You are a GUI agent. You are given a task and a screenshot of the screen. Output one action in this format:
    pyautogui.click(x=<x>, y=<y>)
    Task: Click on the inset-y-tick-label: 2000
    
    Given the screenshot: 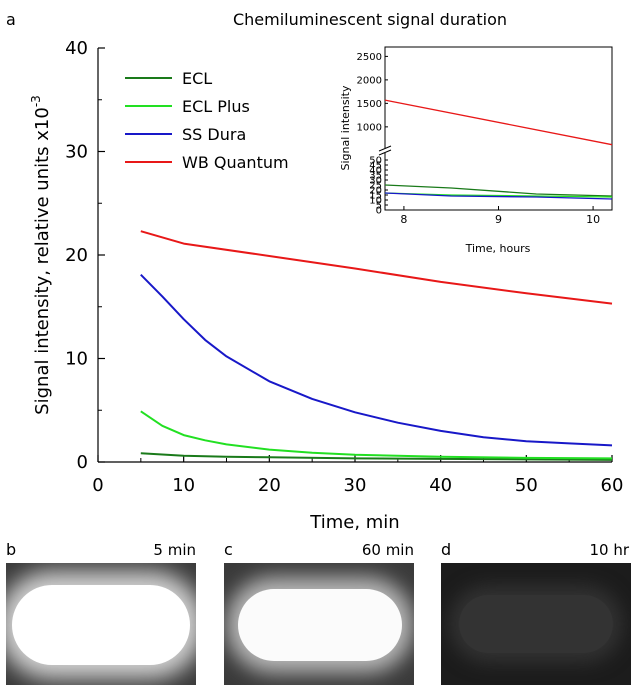 What is the action you would take?
    pyautogui.click(x=369, y=80)
    